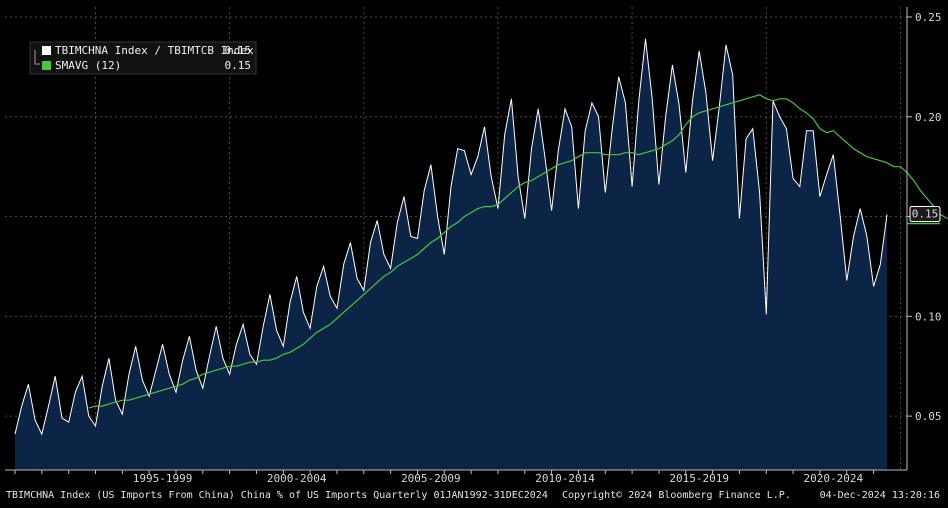 The image size is (948, 508). What do you see at coordinates (431, 478) in the screenshot?
I see `x-tick-label: 2005-2009` at bounding box center [431, 478].